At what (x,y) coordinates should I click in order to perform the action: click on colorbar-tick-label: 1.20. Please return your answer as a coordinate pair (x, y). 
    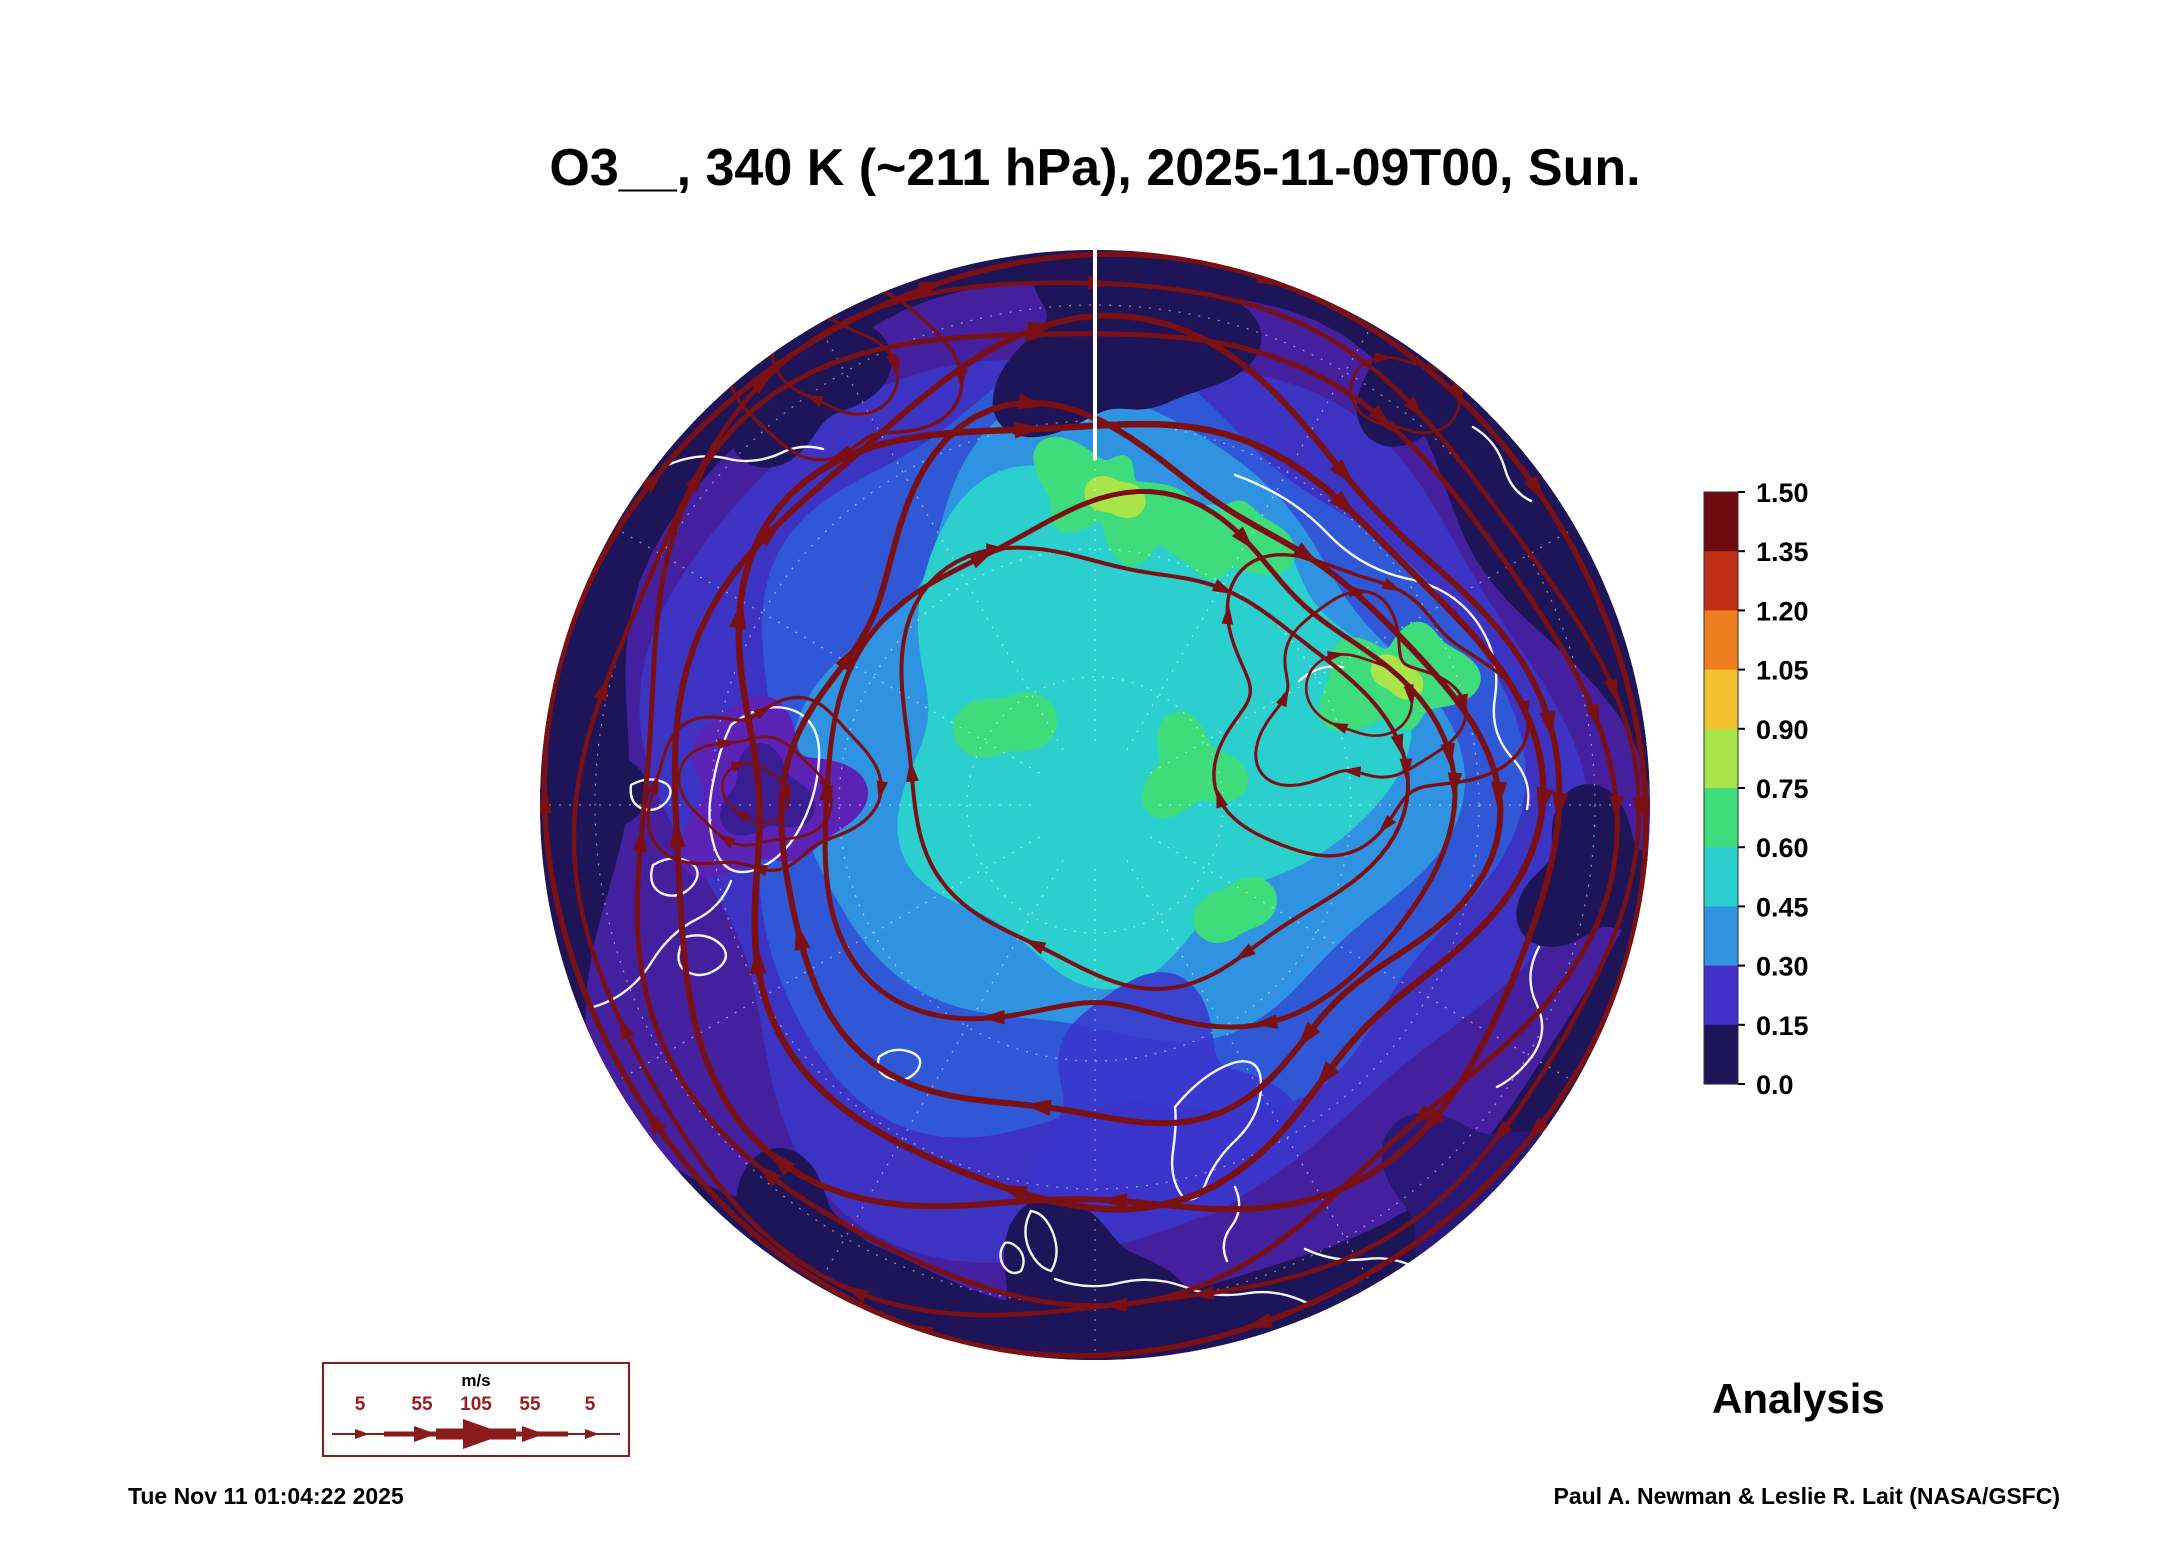
    Looking at the image, I should click on (1782, 611).